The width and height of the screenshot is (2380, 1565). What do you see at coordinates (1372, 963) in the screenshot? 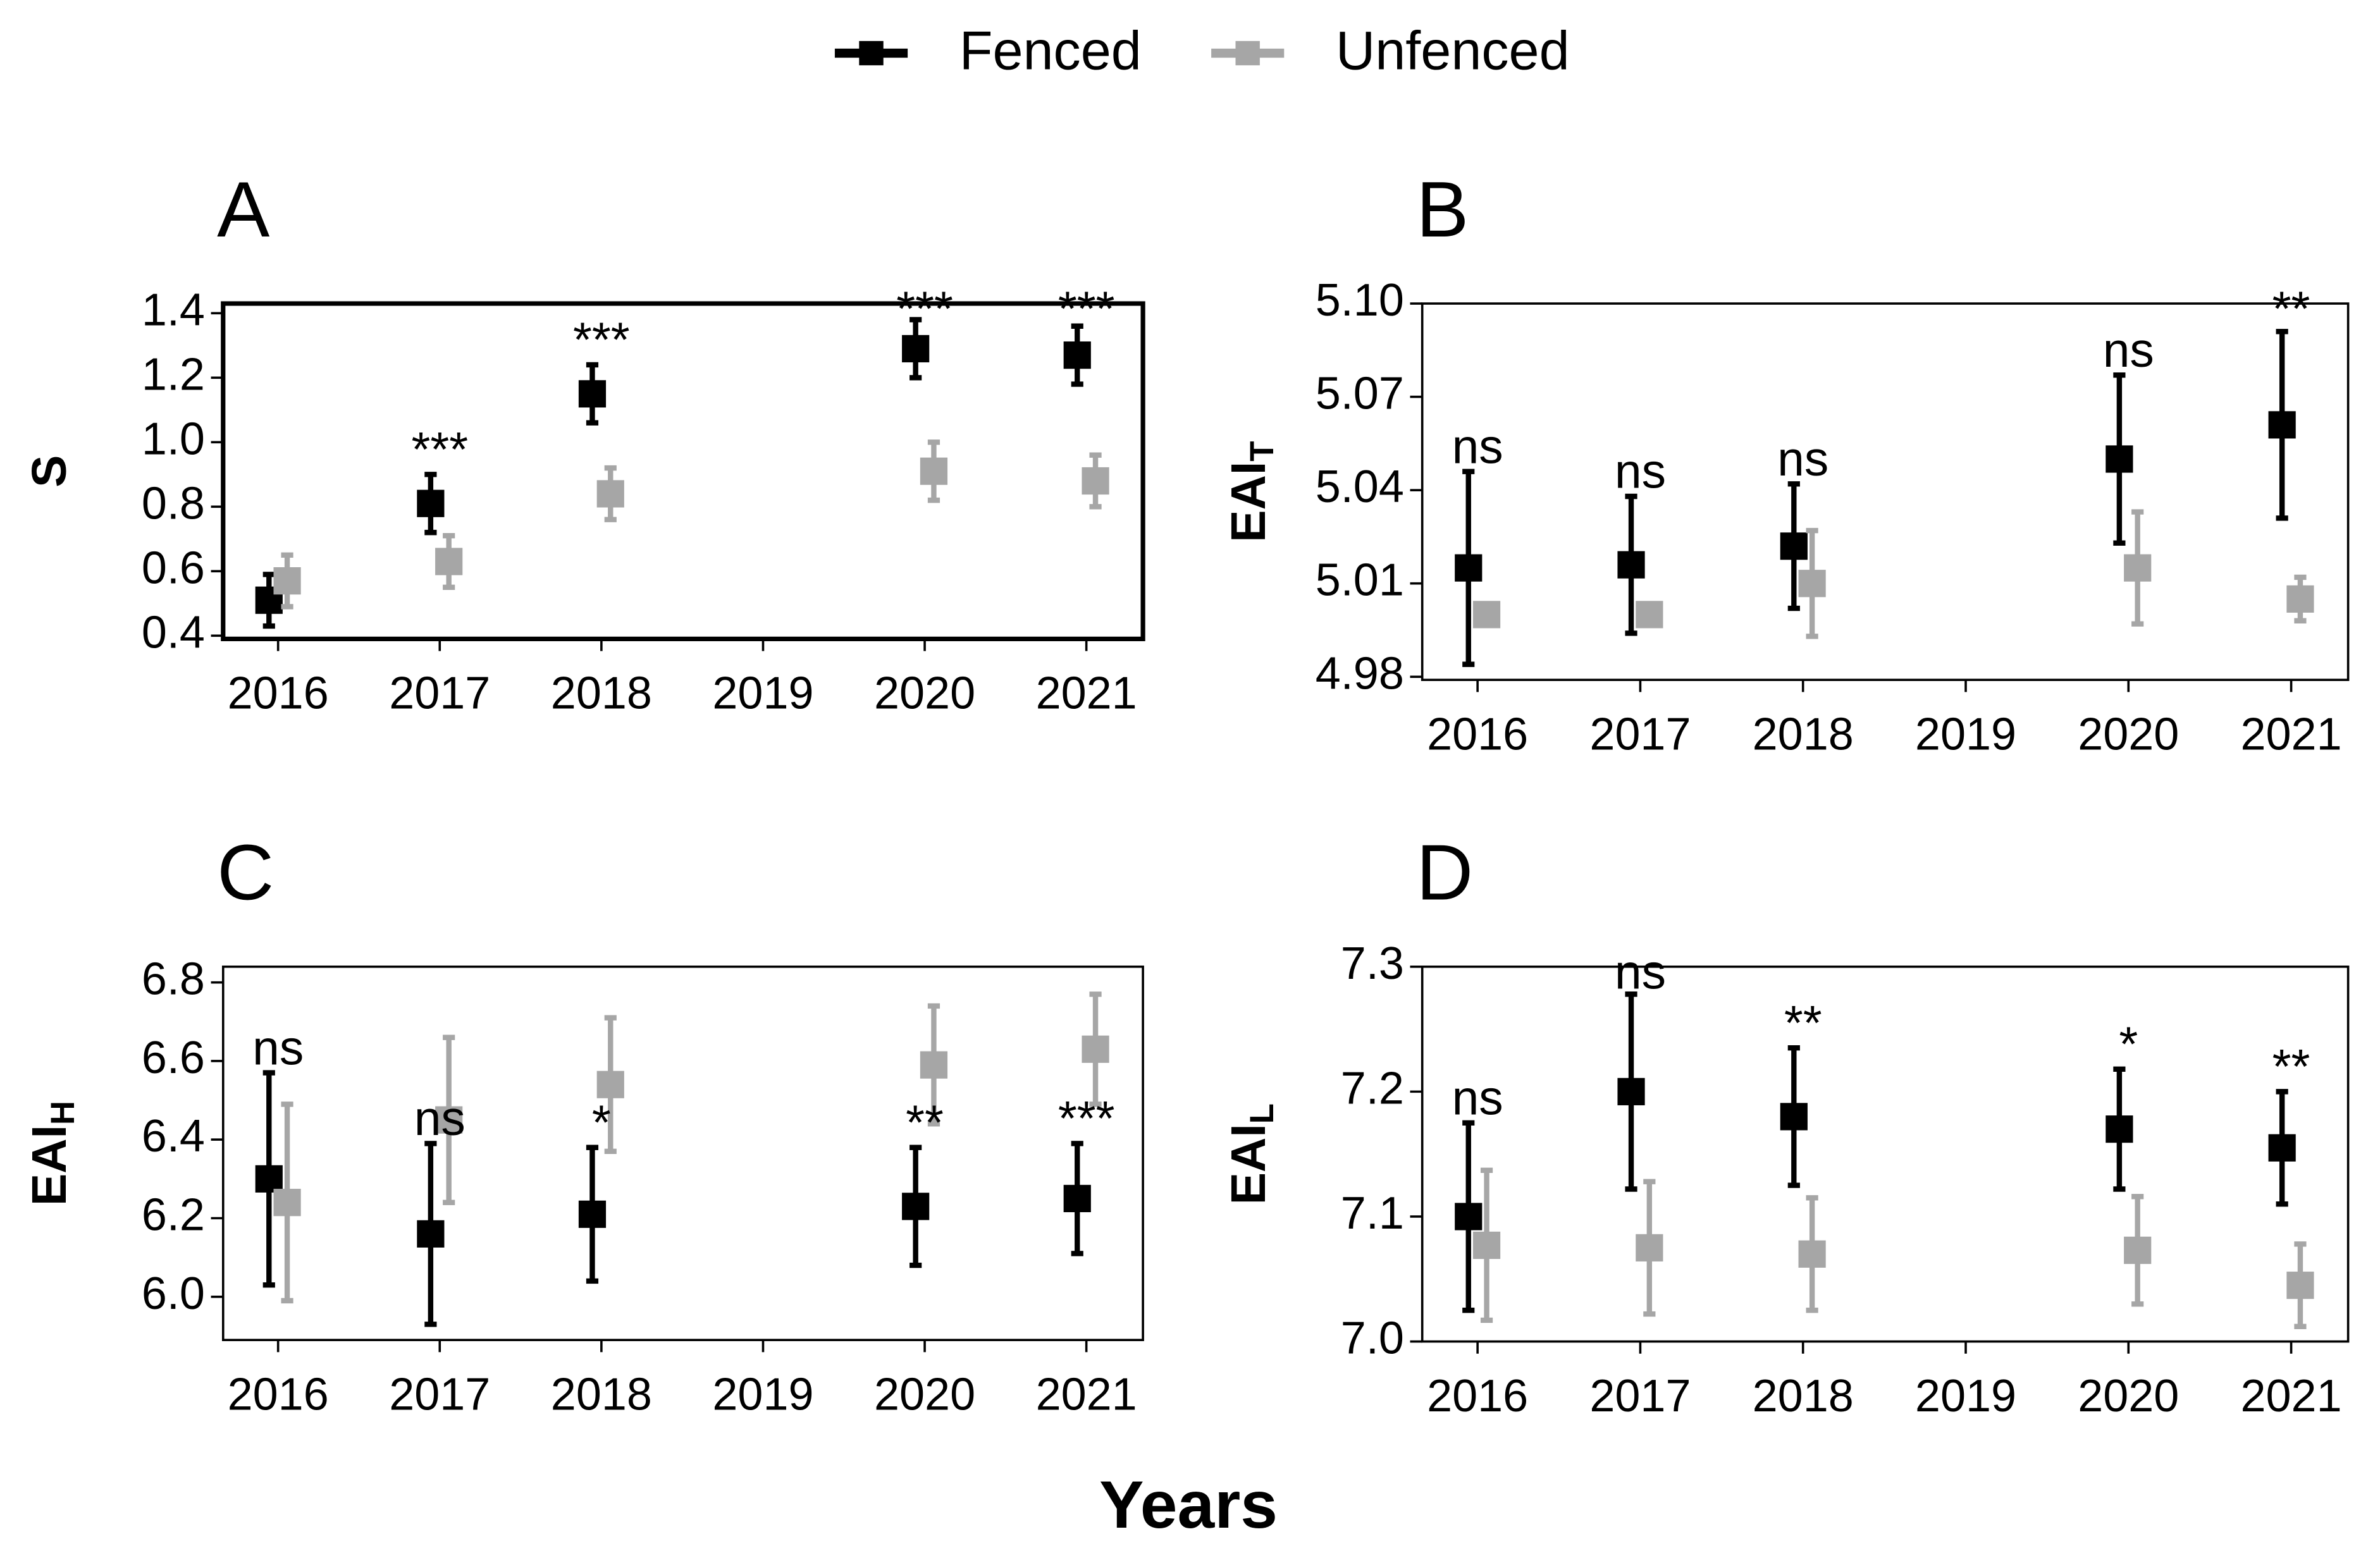
I see `y-tick-label: 7.3` at bounding box center [1372, 963].